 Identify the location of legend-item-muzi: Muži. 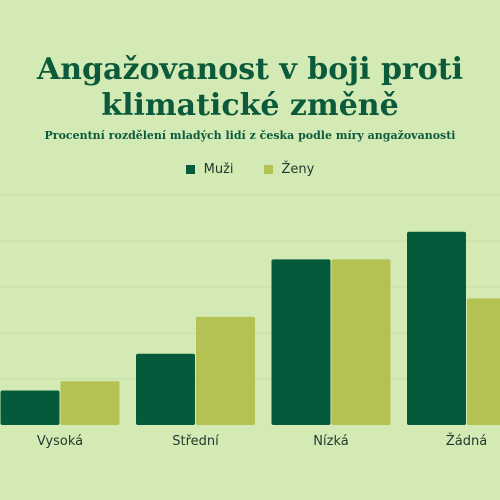
(209, 169).